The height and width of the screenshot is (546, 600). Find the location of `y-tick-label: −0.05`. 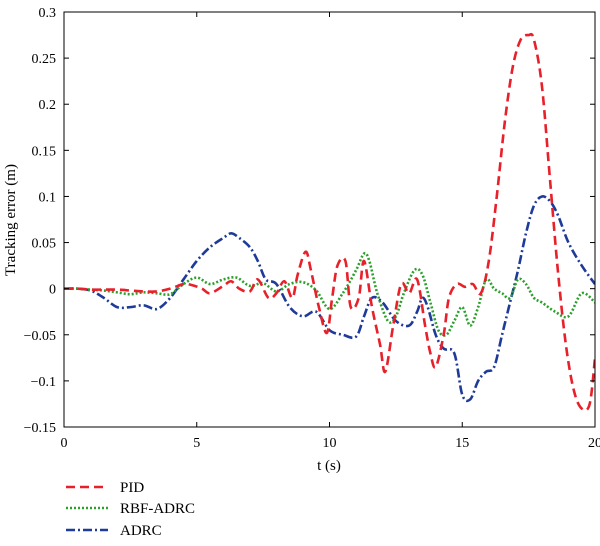

y-tick-label: −0.05 is located at coordinates (40, 336).